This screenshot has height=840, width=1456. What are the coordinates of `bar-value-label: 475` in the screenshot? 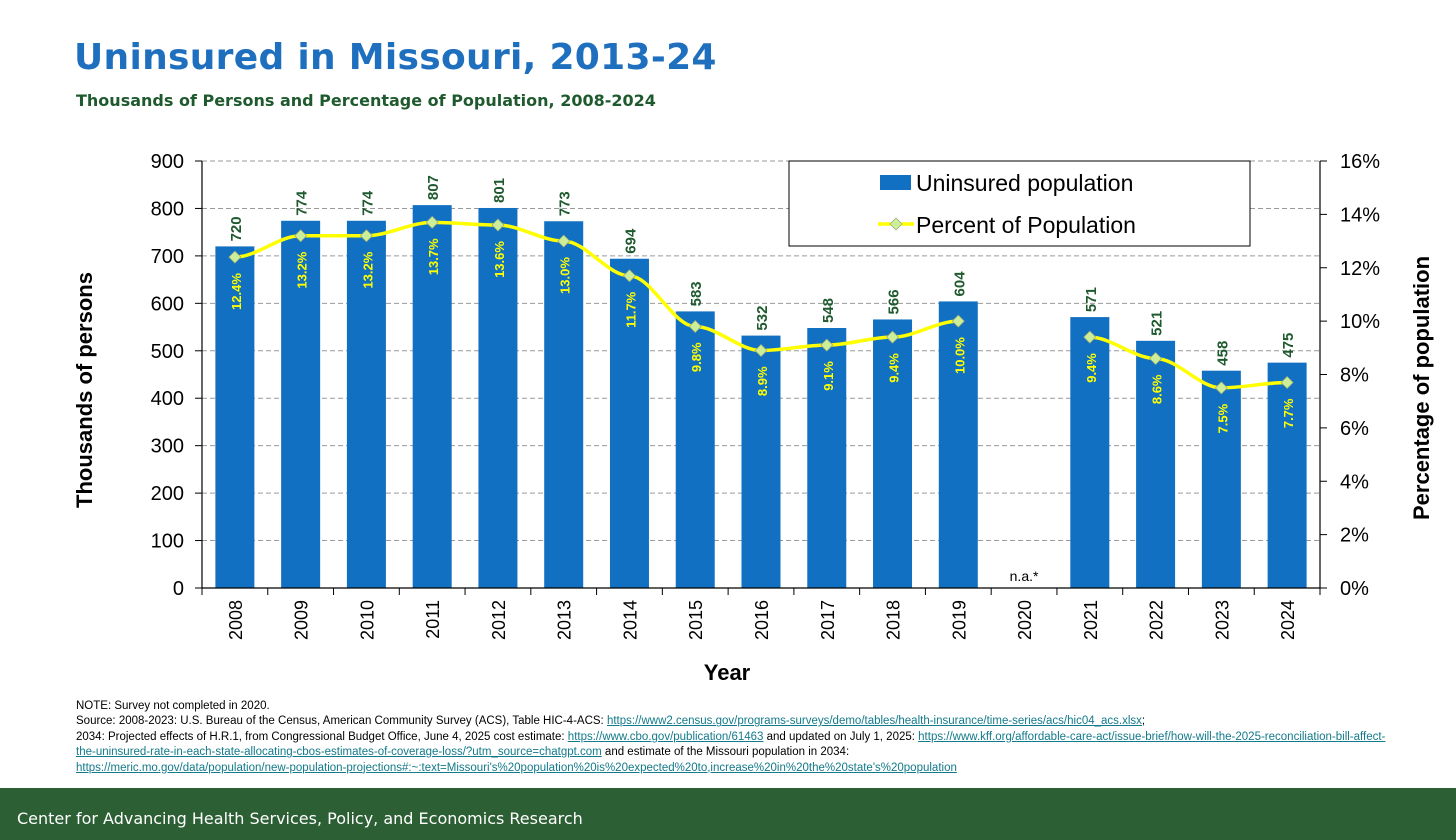 It's located at (1288, 345).